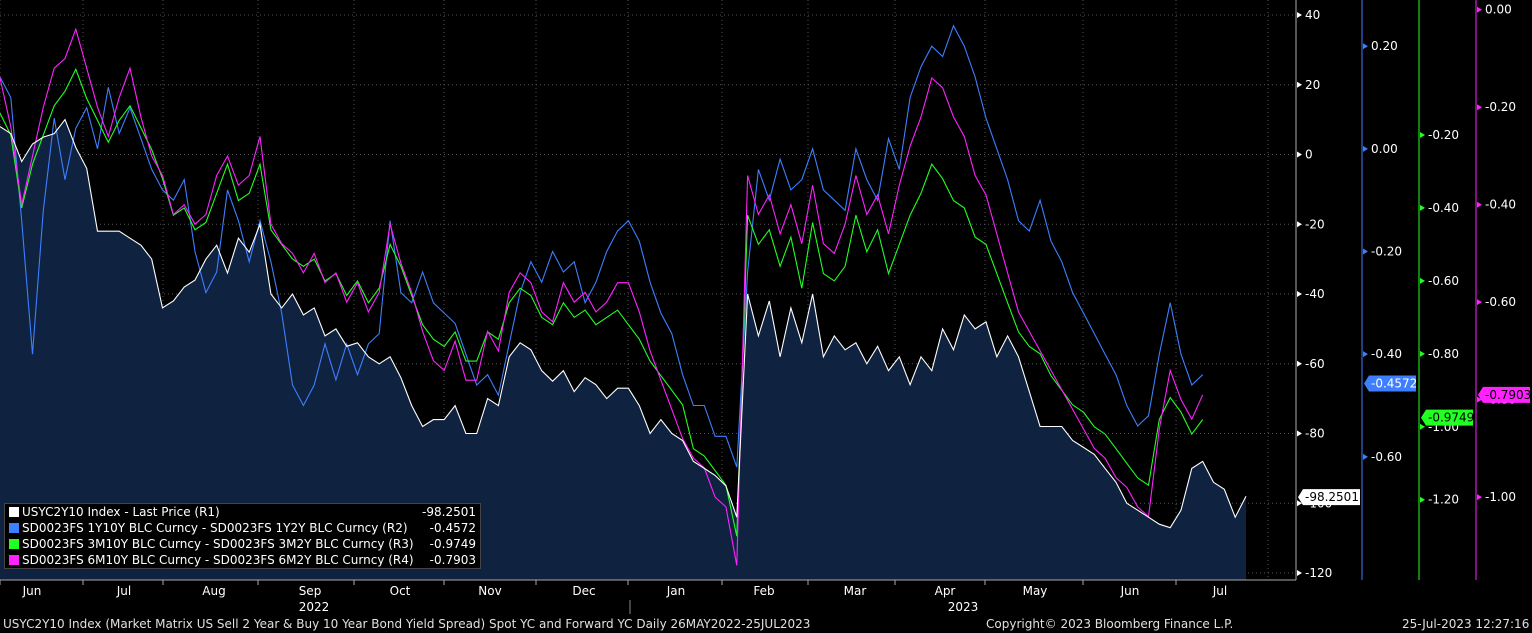  Describe the element at coordinates (855, 591) in the screenshot. I see `x-tick-label: Mar` at that location.